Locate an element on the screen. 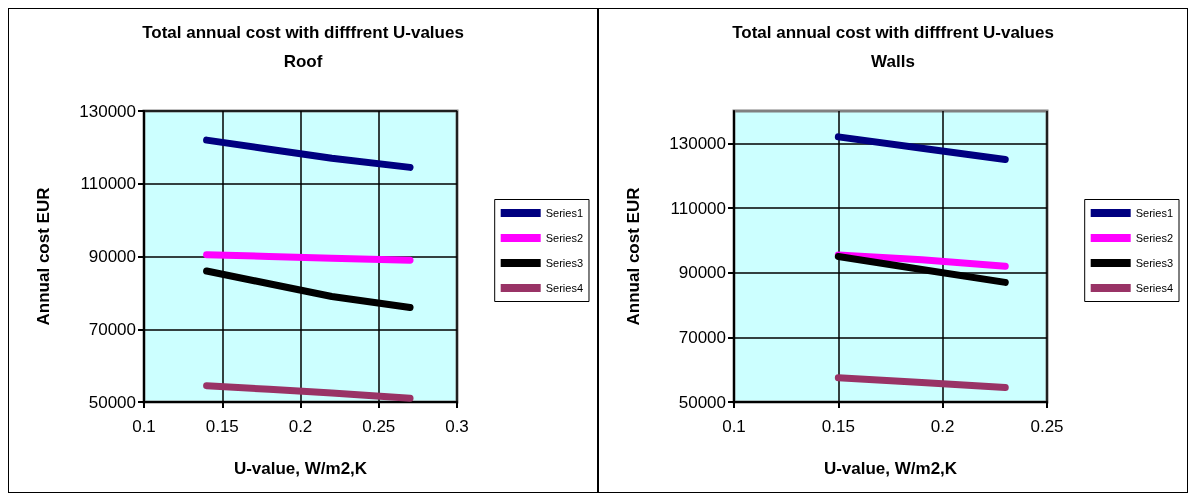 Image resolution: width=1199 pixels, height=503 pixels. chart-subtitle: Roof is located at coordinates (303, 61).